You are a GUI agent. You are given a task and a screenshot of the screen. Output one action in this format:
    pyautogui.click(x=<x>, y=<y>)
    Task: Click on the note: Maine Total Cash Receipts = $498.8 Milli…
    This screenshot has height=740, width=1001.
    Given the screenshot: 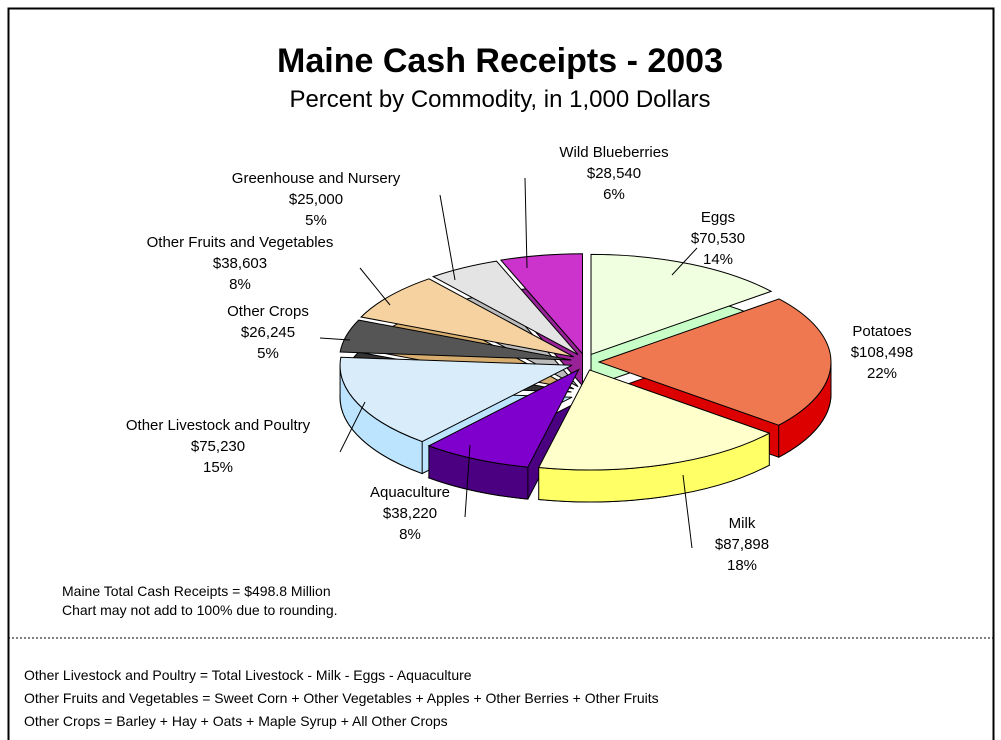 What is the action you would take?
    pyautogui.click(x=196, y=591)
    